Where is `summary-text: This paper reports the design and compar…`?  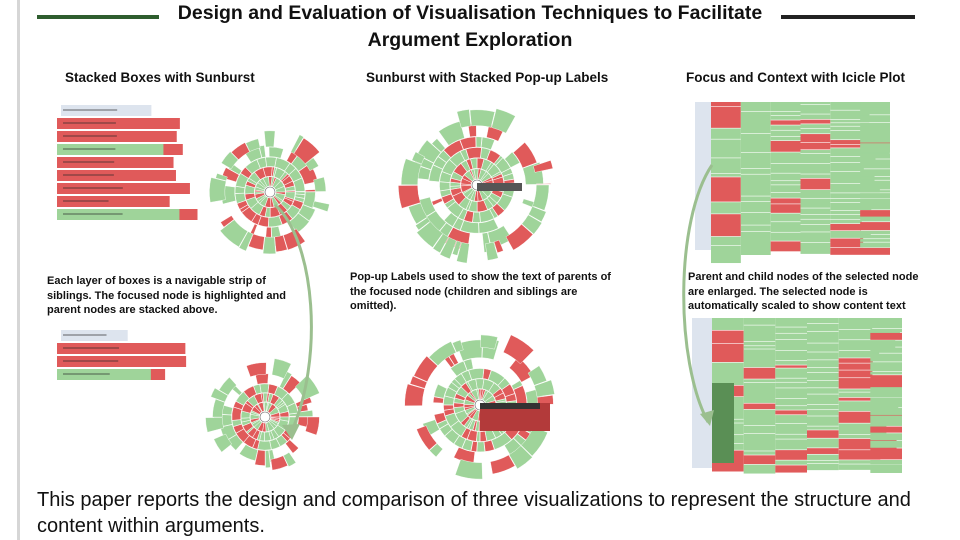
summary-text: This paper reports the design and compar… is located at coordinates (474, 513).